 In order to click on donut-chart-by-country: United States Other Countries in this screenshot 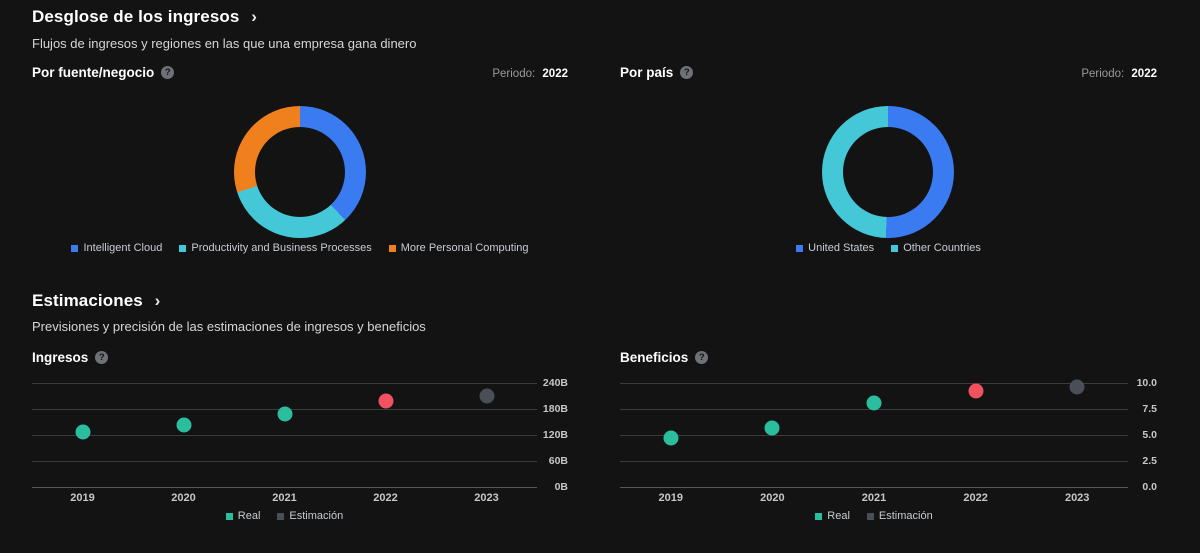, I will do `click(888, 186)`.